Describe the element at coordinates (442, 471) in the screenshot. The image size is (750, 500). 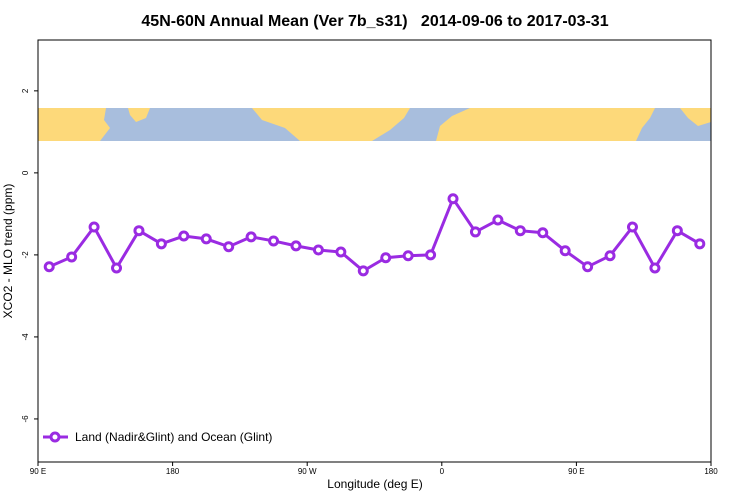
I see `x-tick-label: 0` at that location.